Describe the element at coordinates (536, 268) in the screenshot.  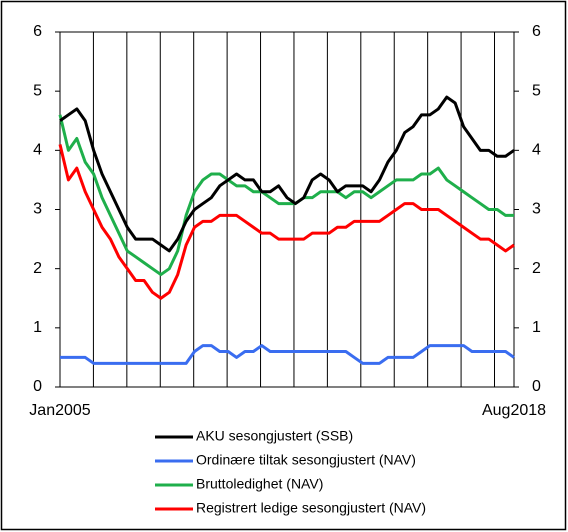
I see `y2-tick-label: 2` at that location.